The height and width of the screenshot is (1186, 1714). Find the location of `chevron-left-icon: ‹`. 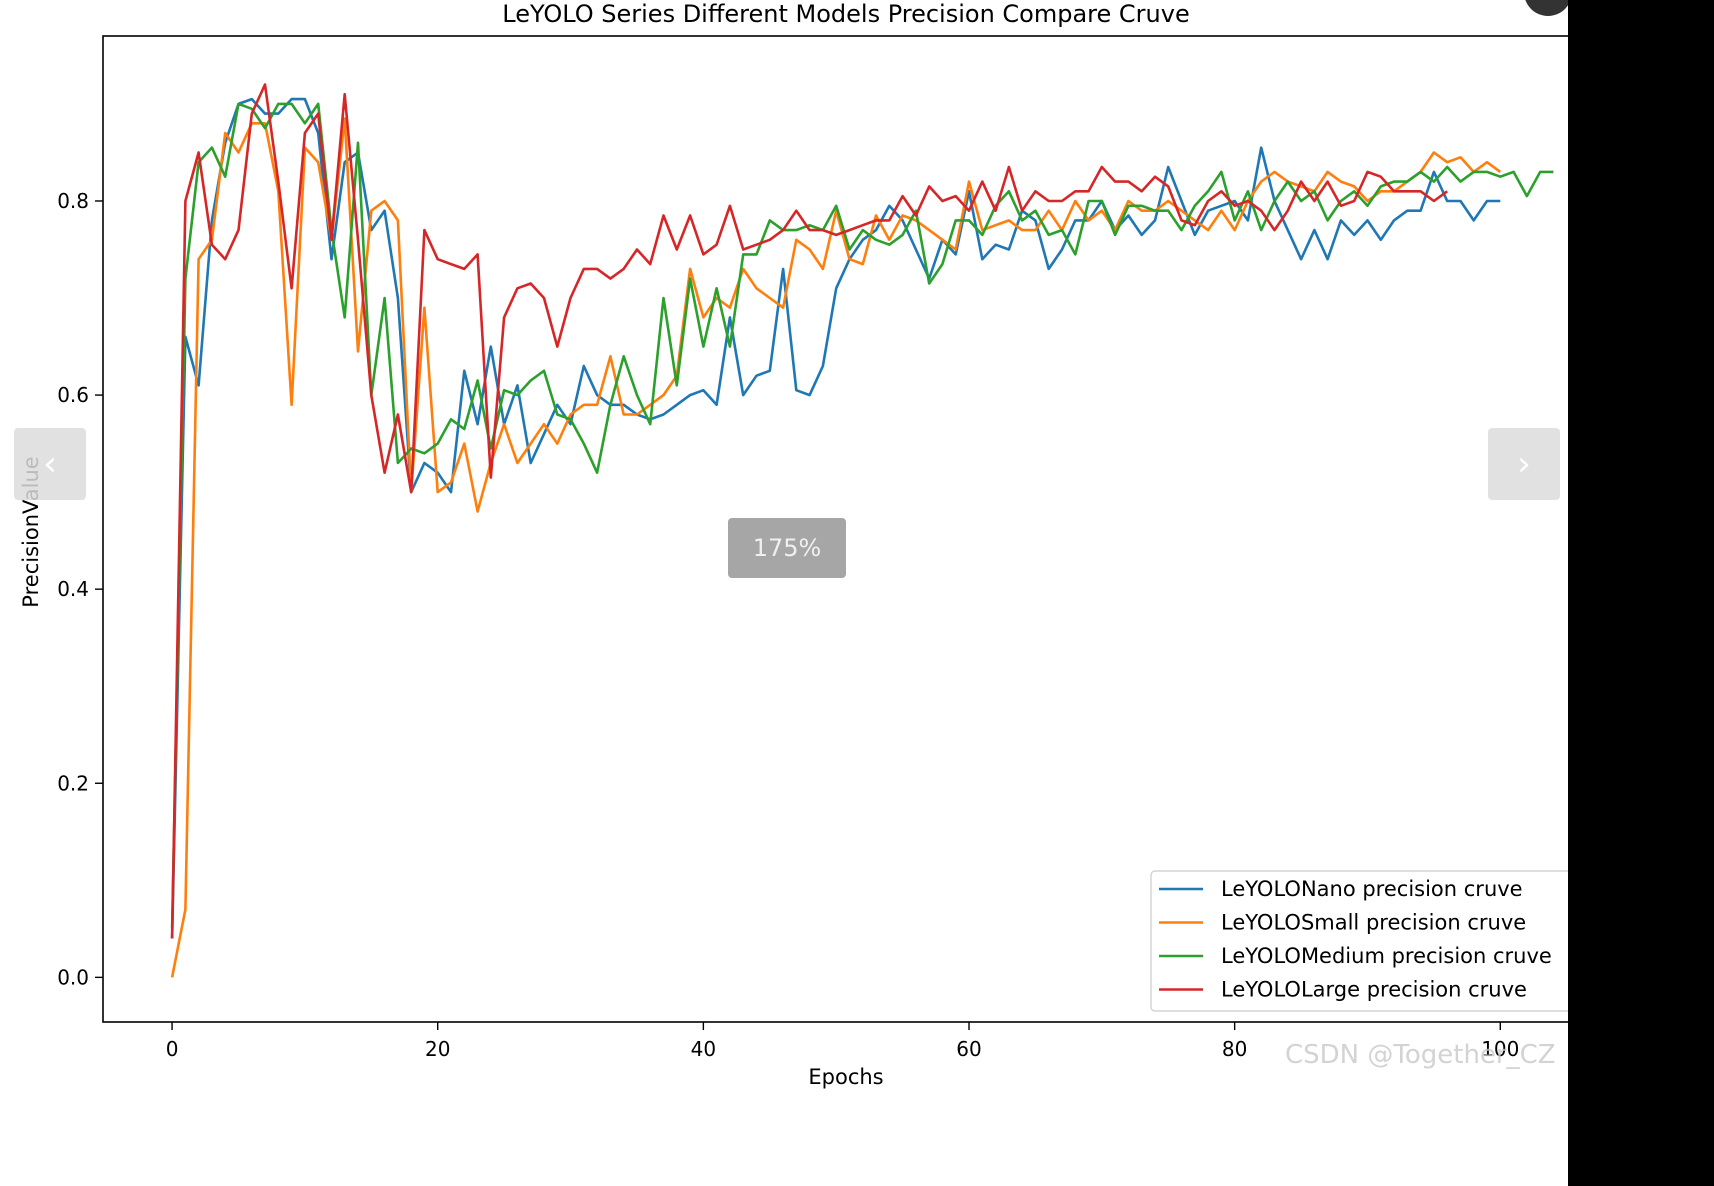

chevron-left-icon: ‹ is located at coordinates (50, 464).